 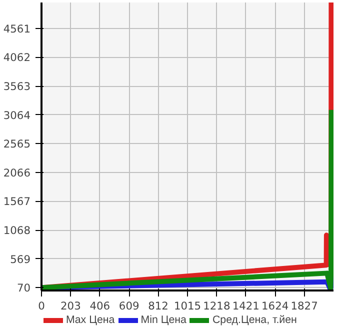 I want to click on y-tick-label: 1567, so click(x=17, y=201).